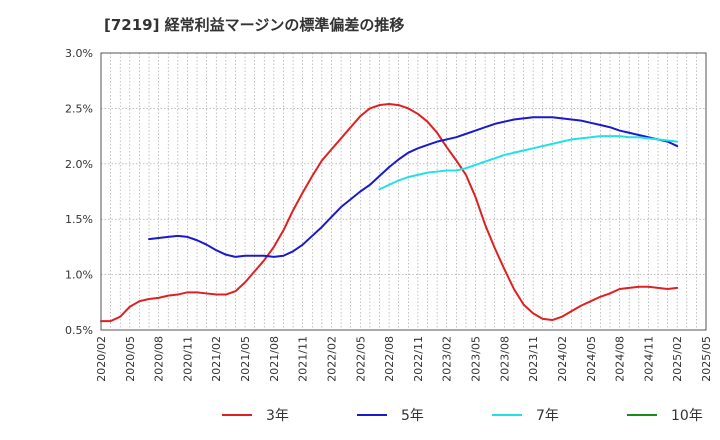 Image resolution: width=720 pixels, height=440 pixels. What do you see at coordinates (447, 359) in the screenshot?
I see `x-tick-label: 2023/02` at bounding box center [447, 359].